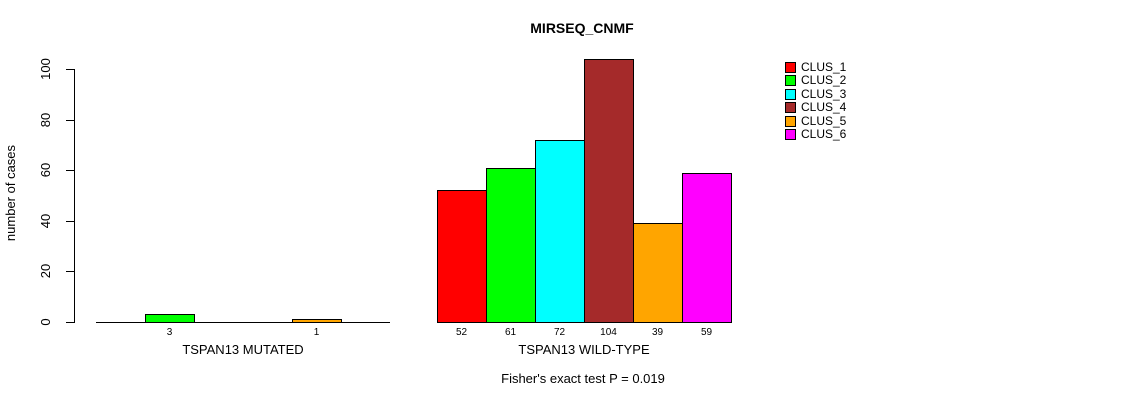  What do you see at coordinates (461, 332) in the screenshot?
I see `bar-value-label: 52` at bounding box center [461, 332].